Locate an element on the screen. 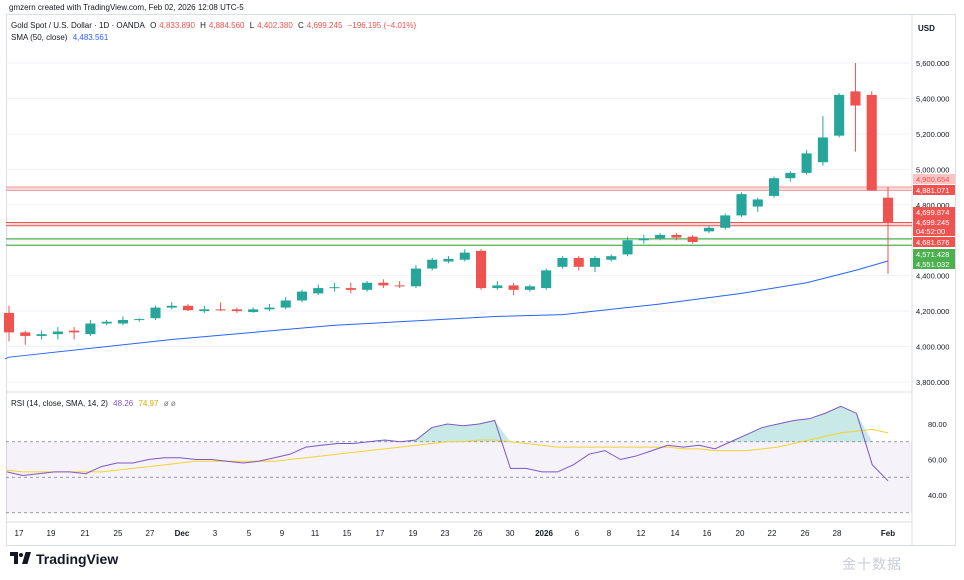 This screenshot has height=580, width=964. price-axis-badge-label: 4,699.874 is located at coordinates (932, 212).